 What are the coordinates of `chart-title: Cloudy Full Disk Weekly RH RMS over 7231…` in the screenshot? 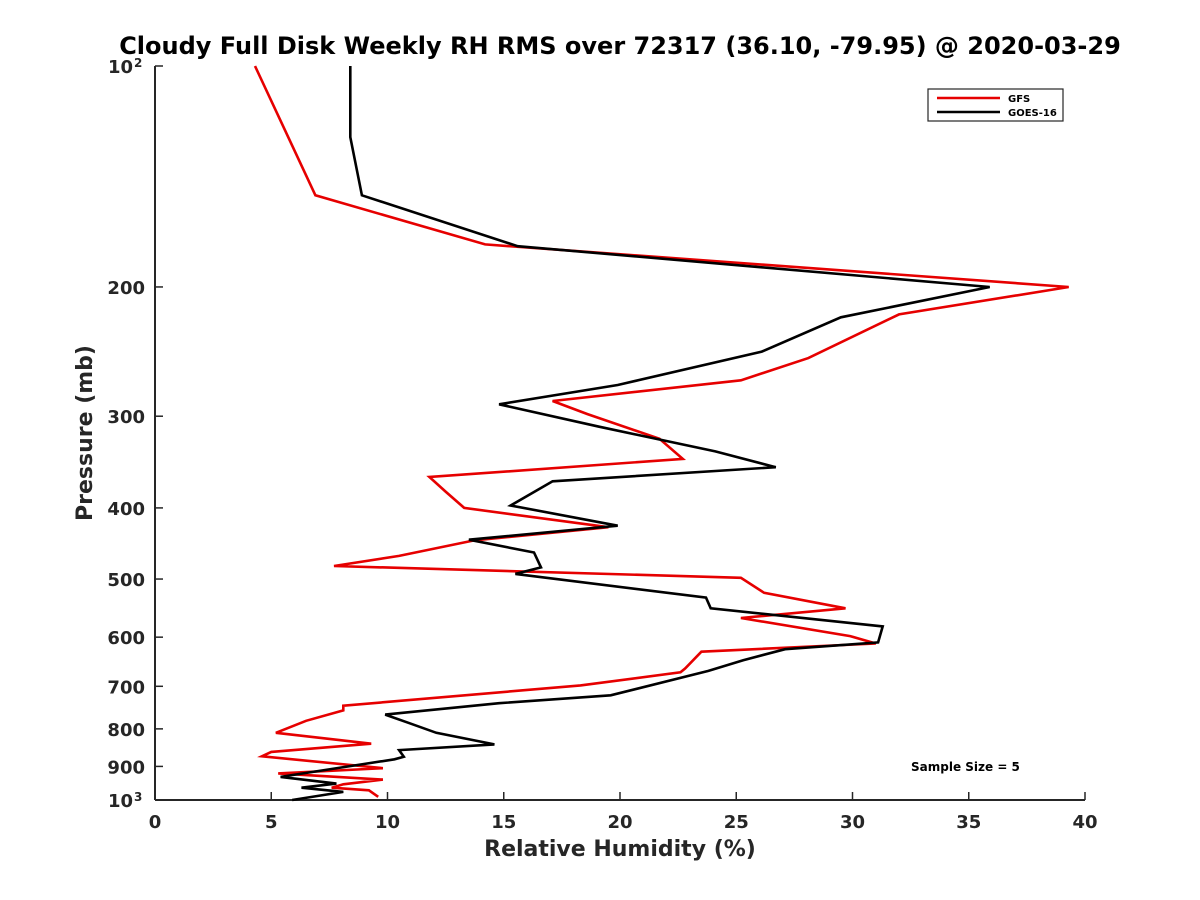 It's located at (620, 46).